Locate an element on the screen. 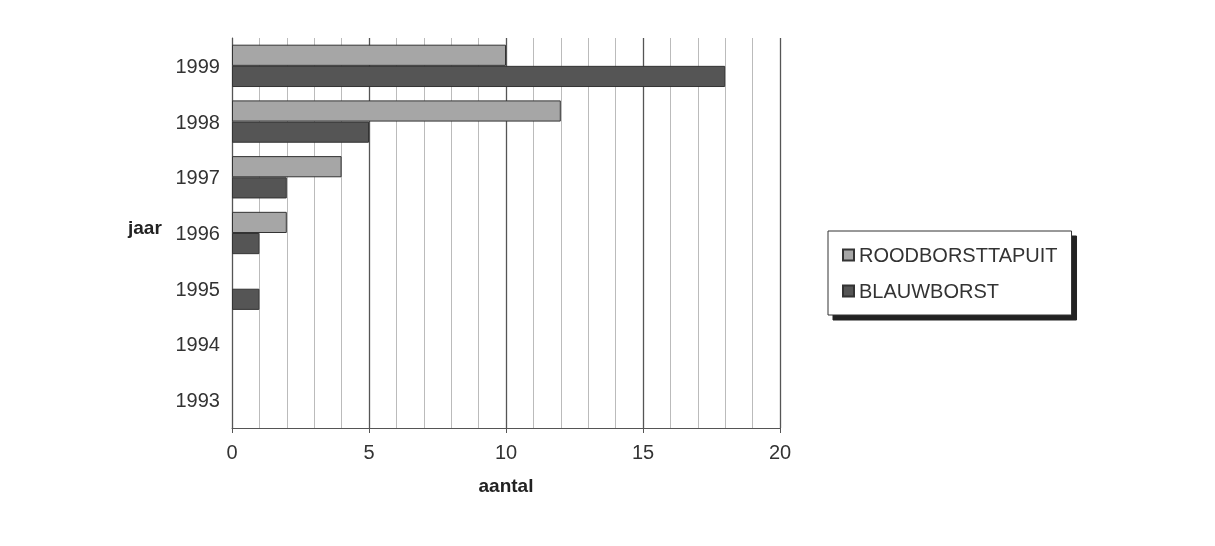 This screenshot has width=1215, height=546. y-tick-label: 1993 is located at coordinates (197, 400).